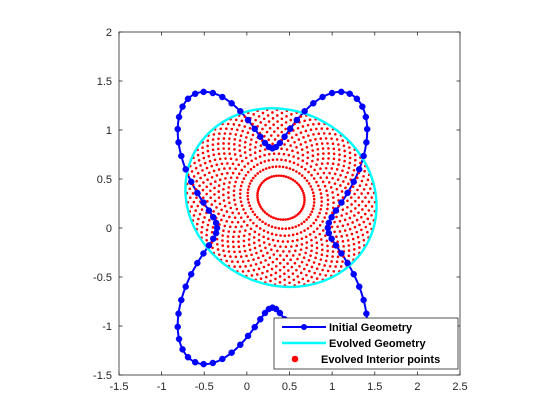 Image resolution: width=560 pixels, height=420 pixels. I want to click on x-tick-label: -1, so click(162, 387).